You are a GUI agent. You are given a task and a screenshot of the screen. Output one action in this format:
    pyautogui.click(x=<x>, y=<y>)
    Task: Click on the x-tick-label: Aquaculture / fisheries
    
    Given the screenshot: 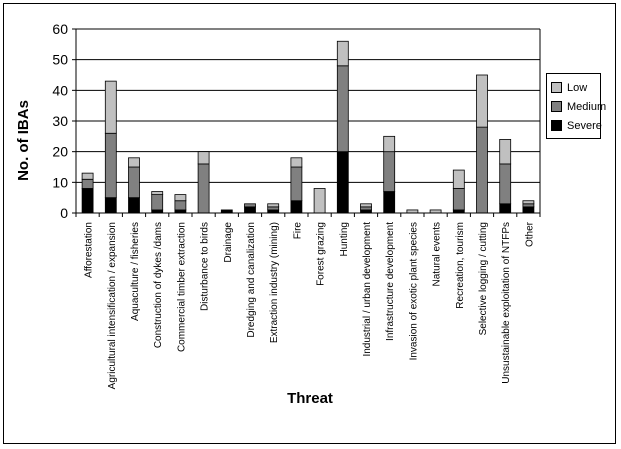 What is the action you would take?
    pyautogui.click(x=135, y=271)
    